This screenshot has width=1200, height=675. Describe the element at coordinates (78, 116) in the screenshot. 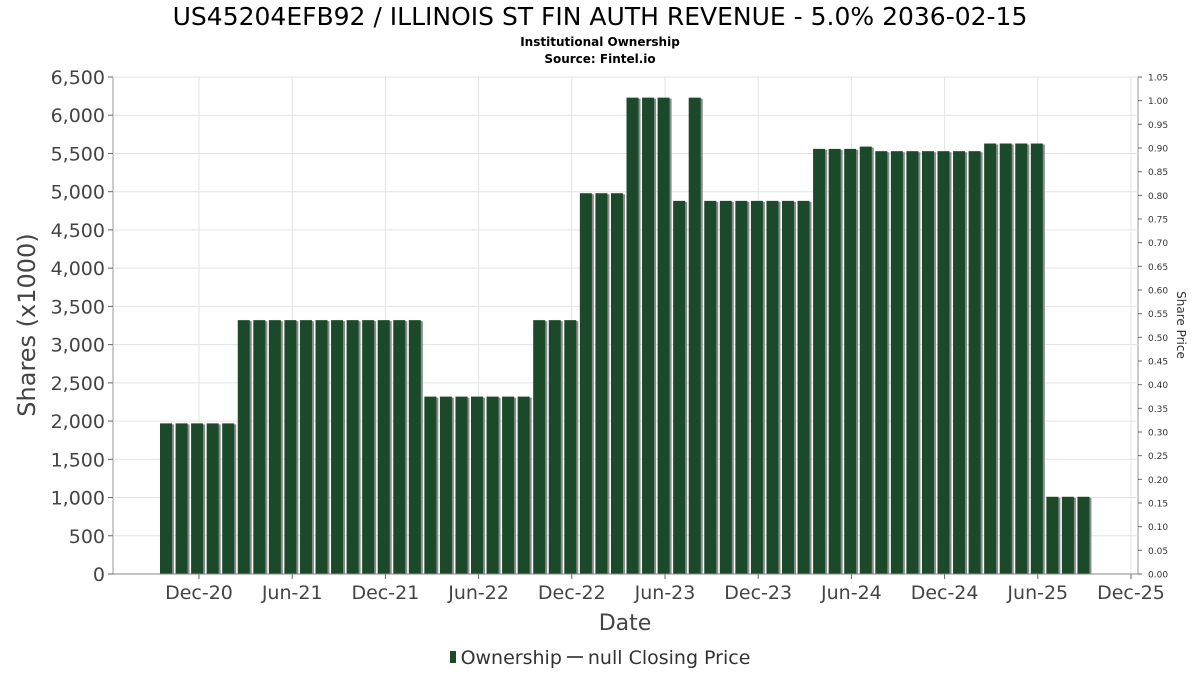

I see `y-tick-label: 6,000` at that location.